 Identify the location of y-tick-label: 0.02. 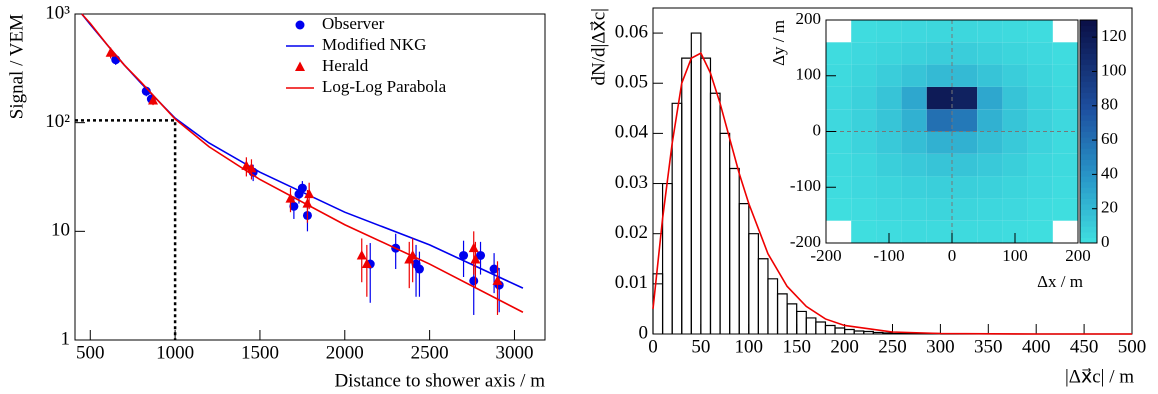
(631, 232).